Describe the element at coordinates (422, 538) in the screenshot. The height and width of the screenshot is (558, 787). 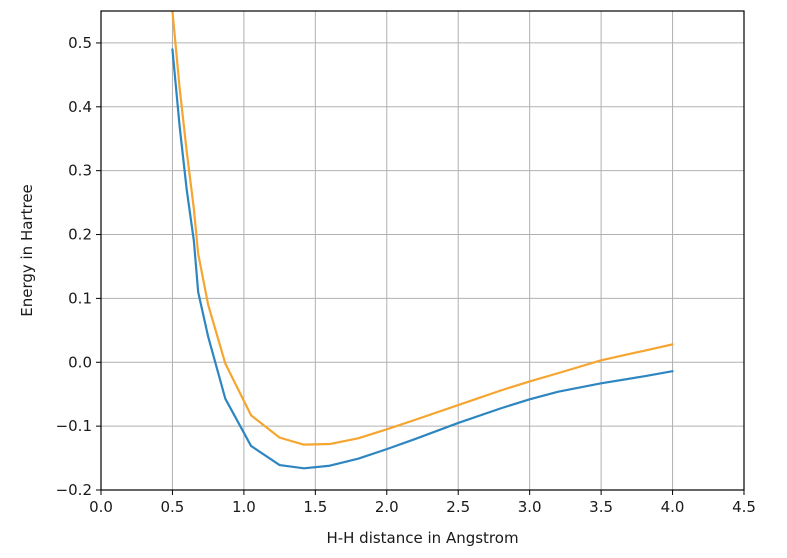
I see `x-axis-label: H-H distance in Angstrom` at that location.